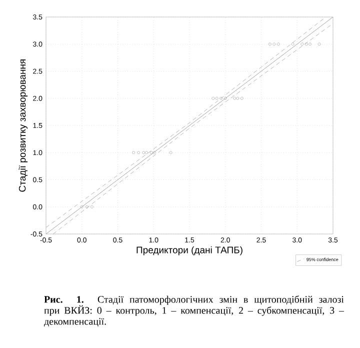 The image size is (360, 348). What do you see at coordinates (189, 251) in the screenshot?
I see `x-axis-title: Предиктори (дані ТАПБ)` at bounding box center [189, 251].